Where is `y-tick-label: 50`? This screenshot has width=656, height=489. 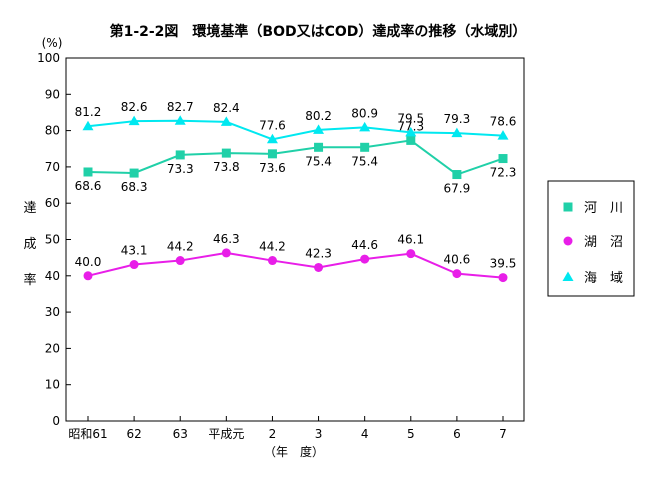
y-tick-label: 50 is located at coordinates (52, 240).